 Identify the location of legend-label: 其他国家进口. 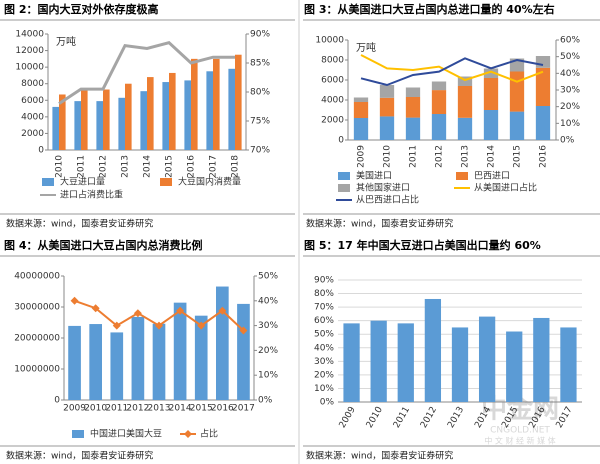
(383, 188).